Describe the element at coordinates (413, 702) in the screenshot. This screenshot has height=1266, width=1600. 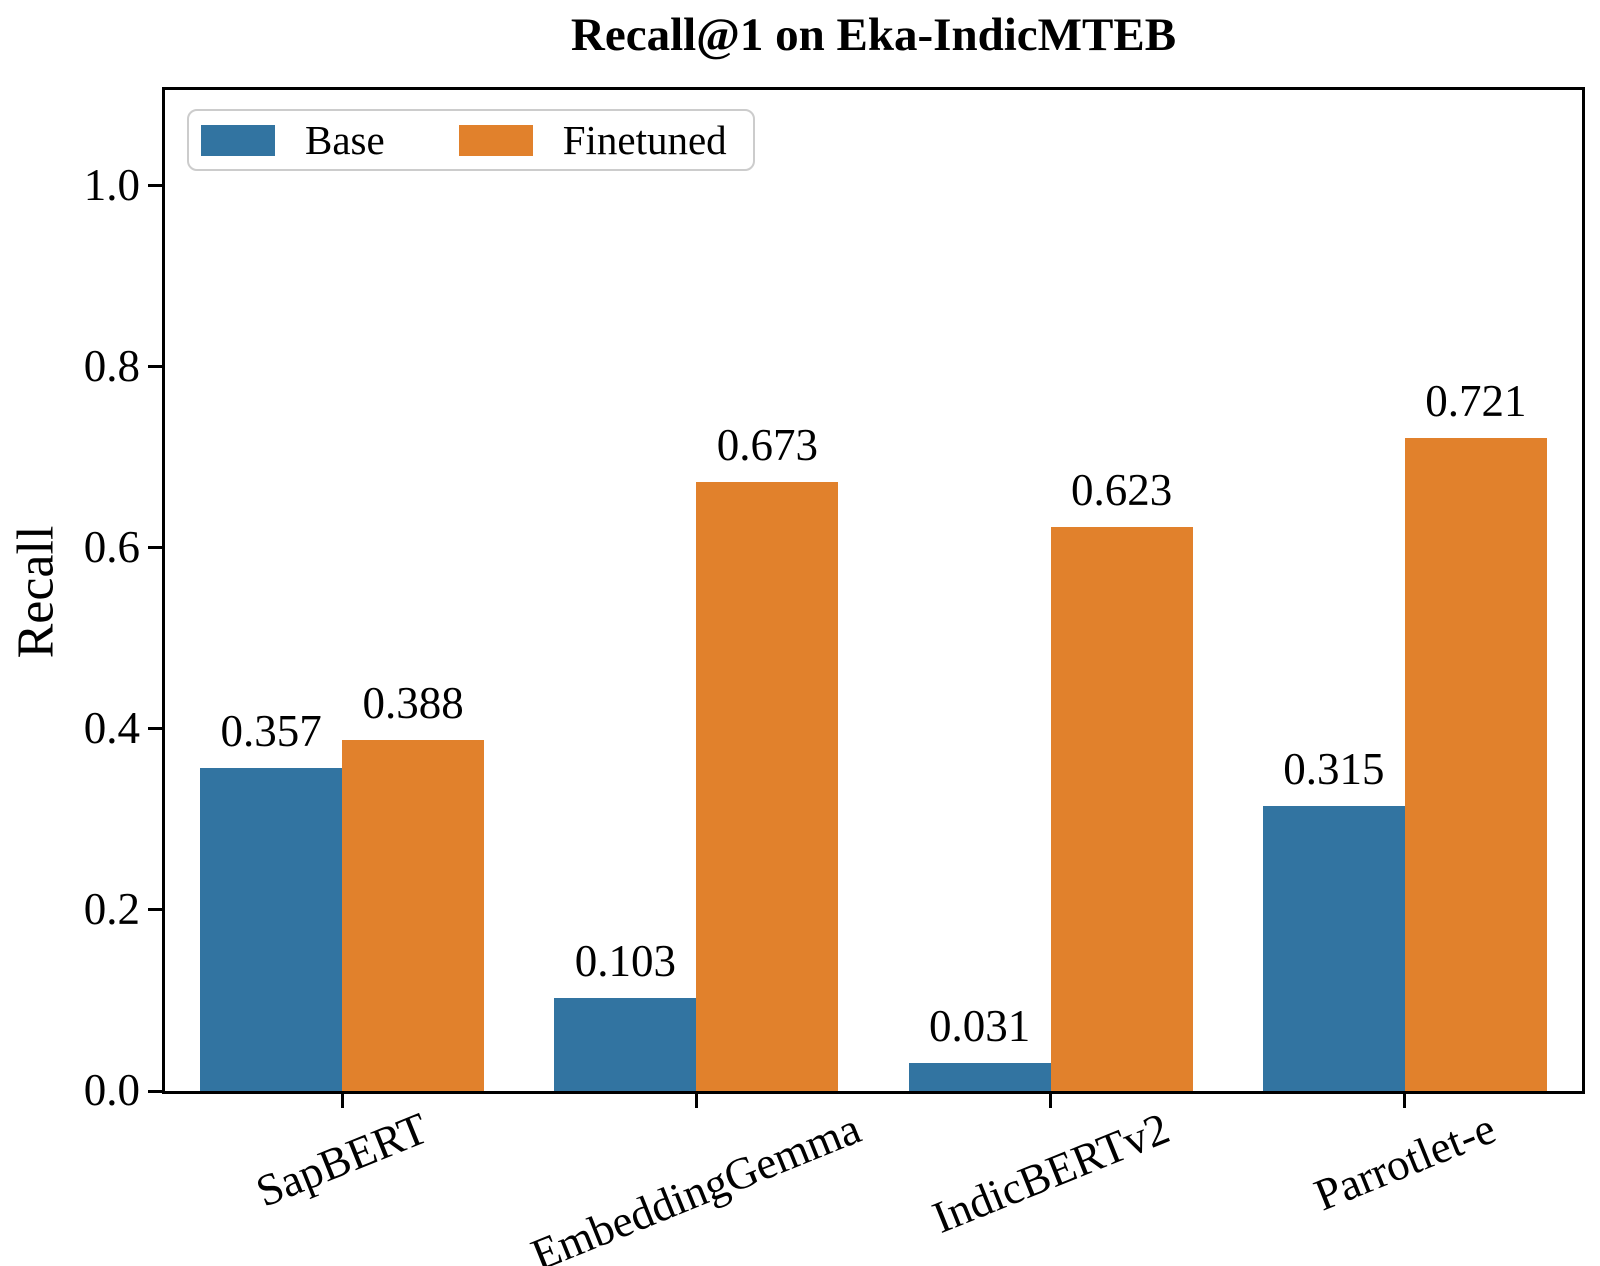
I see `value-label-finetuned-SapBERT: 0.388` at that location.